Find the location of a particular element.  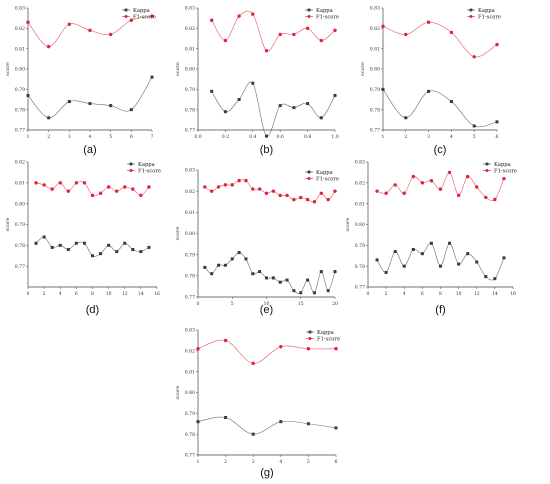

x-tick-label: 1 is located at coordinates (28, 137).